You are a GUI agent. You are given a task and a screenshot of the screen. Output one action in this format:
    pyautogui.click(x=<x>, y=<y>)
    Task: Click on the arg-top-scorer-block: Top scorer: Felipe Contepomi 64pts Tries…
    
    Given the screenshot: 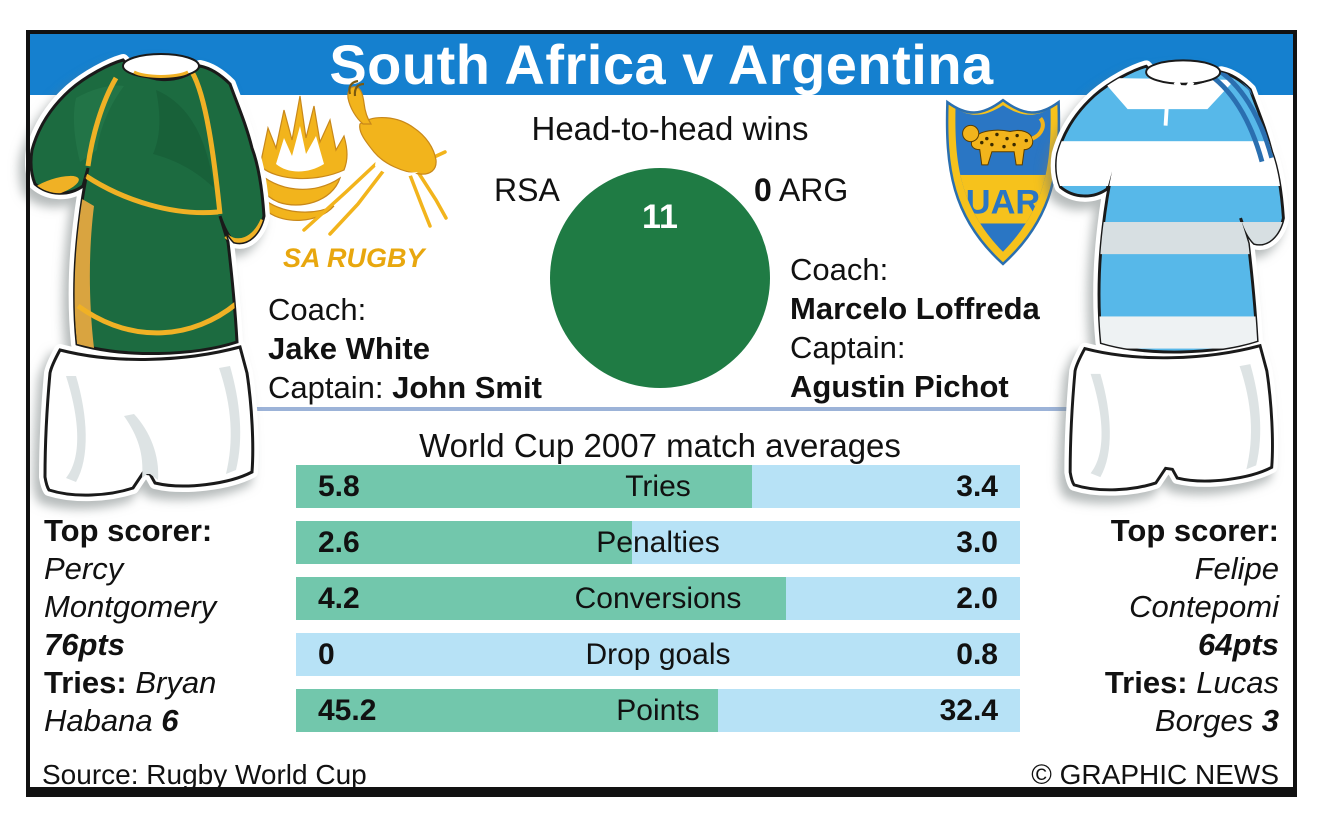 What is the action you would take?
    pyautogui.click(x=1139, y=626)
    